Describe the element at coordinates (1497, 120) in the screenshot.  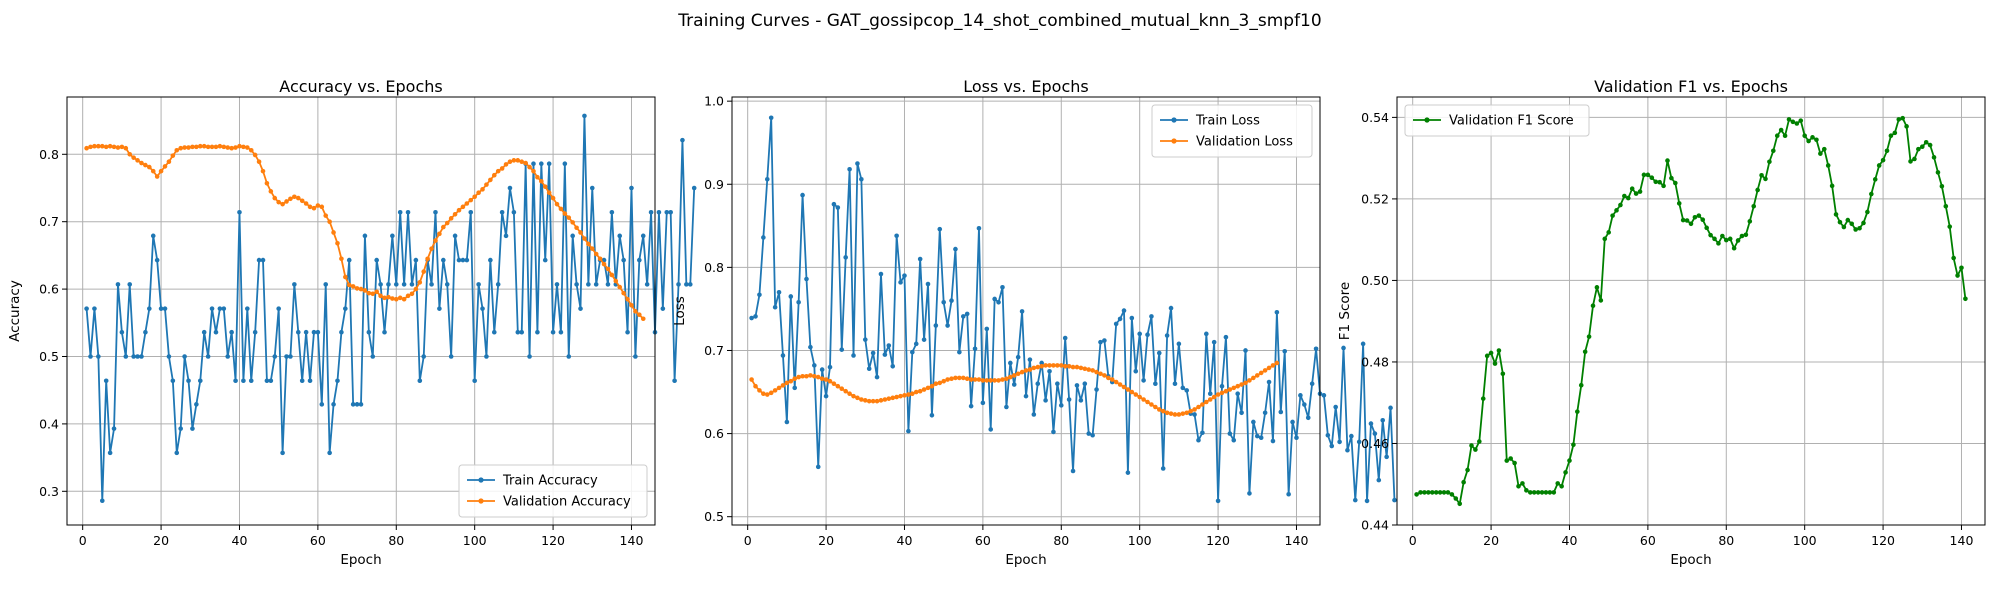
I see `f1-legend: Validation F1 Score` at that location.